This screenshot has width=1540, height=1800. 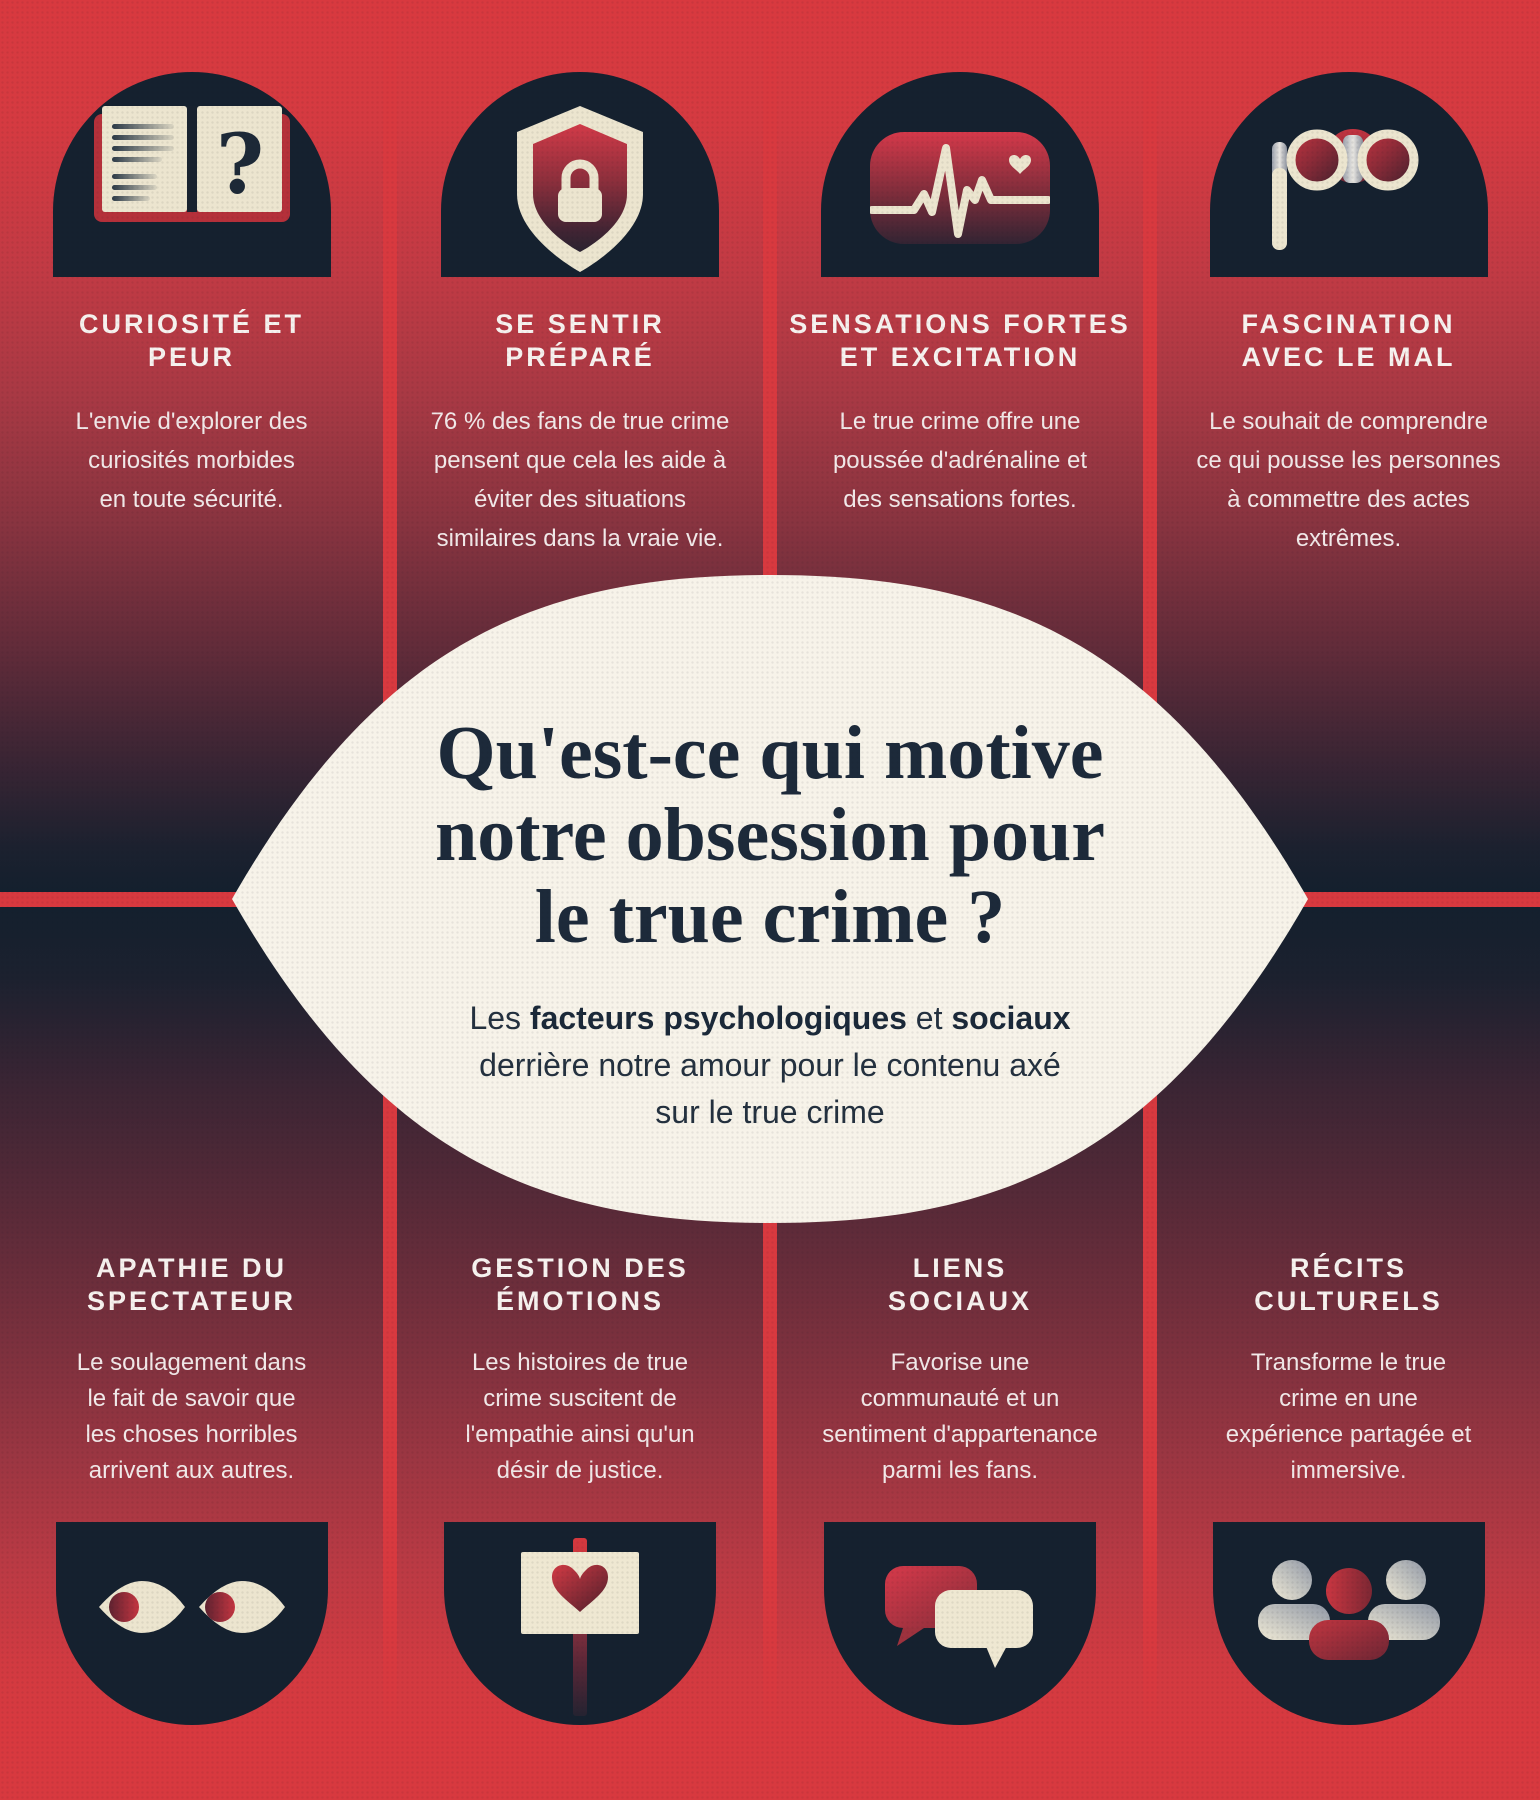 I want to click on watching-eyes-icon, so click(x=191, y=1607).